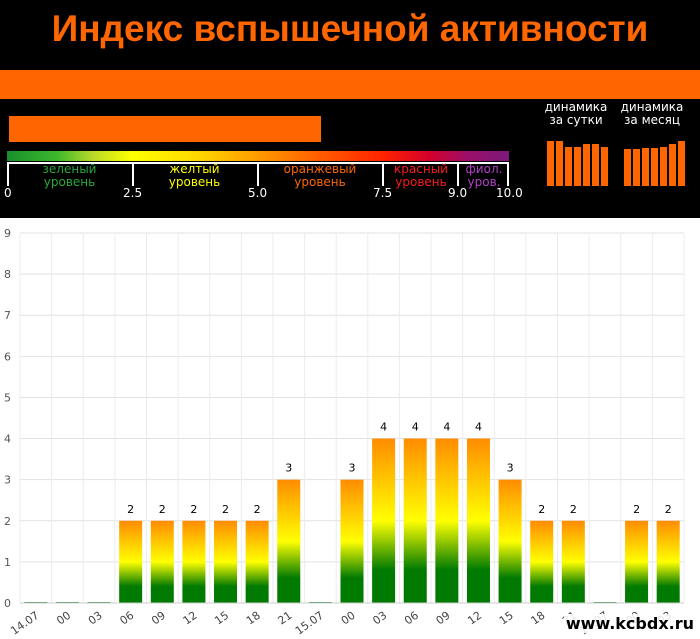 This screenshot has height=639, width=700. What do you see at coordinates (320, 169) in the screenshot?
I see `zone-label-line: оранжевый` at bounding box center [320, 169].